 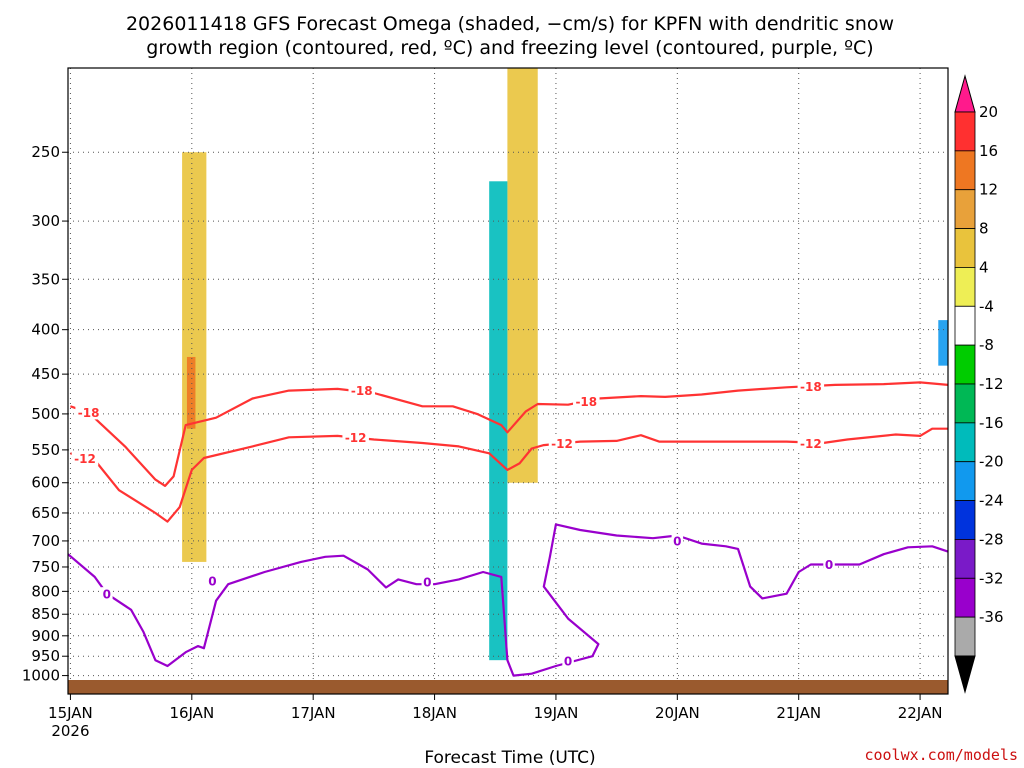 I want to click on y-tick-label-500: 500, so click(x=45, y=414).